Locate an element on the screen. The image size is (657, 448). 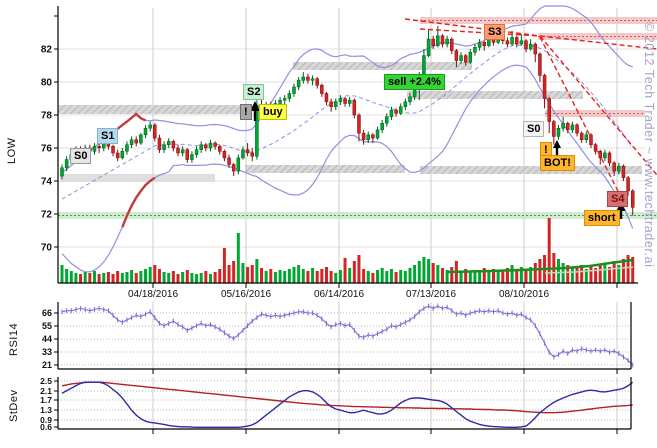
trendline is located at coordinates (480, 32).